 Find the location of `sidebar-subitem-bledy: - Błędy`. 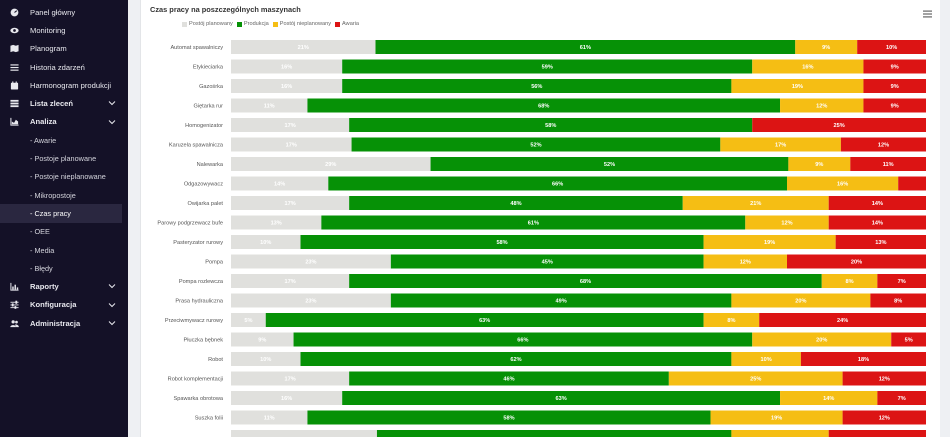

sidebar-subitem-bledy: - Błędy is located at coordinates (64, 268).